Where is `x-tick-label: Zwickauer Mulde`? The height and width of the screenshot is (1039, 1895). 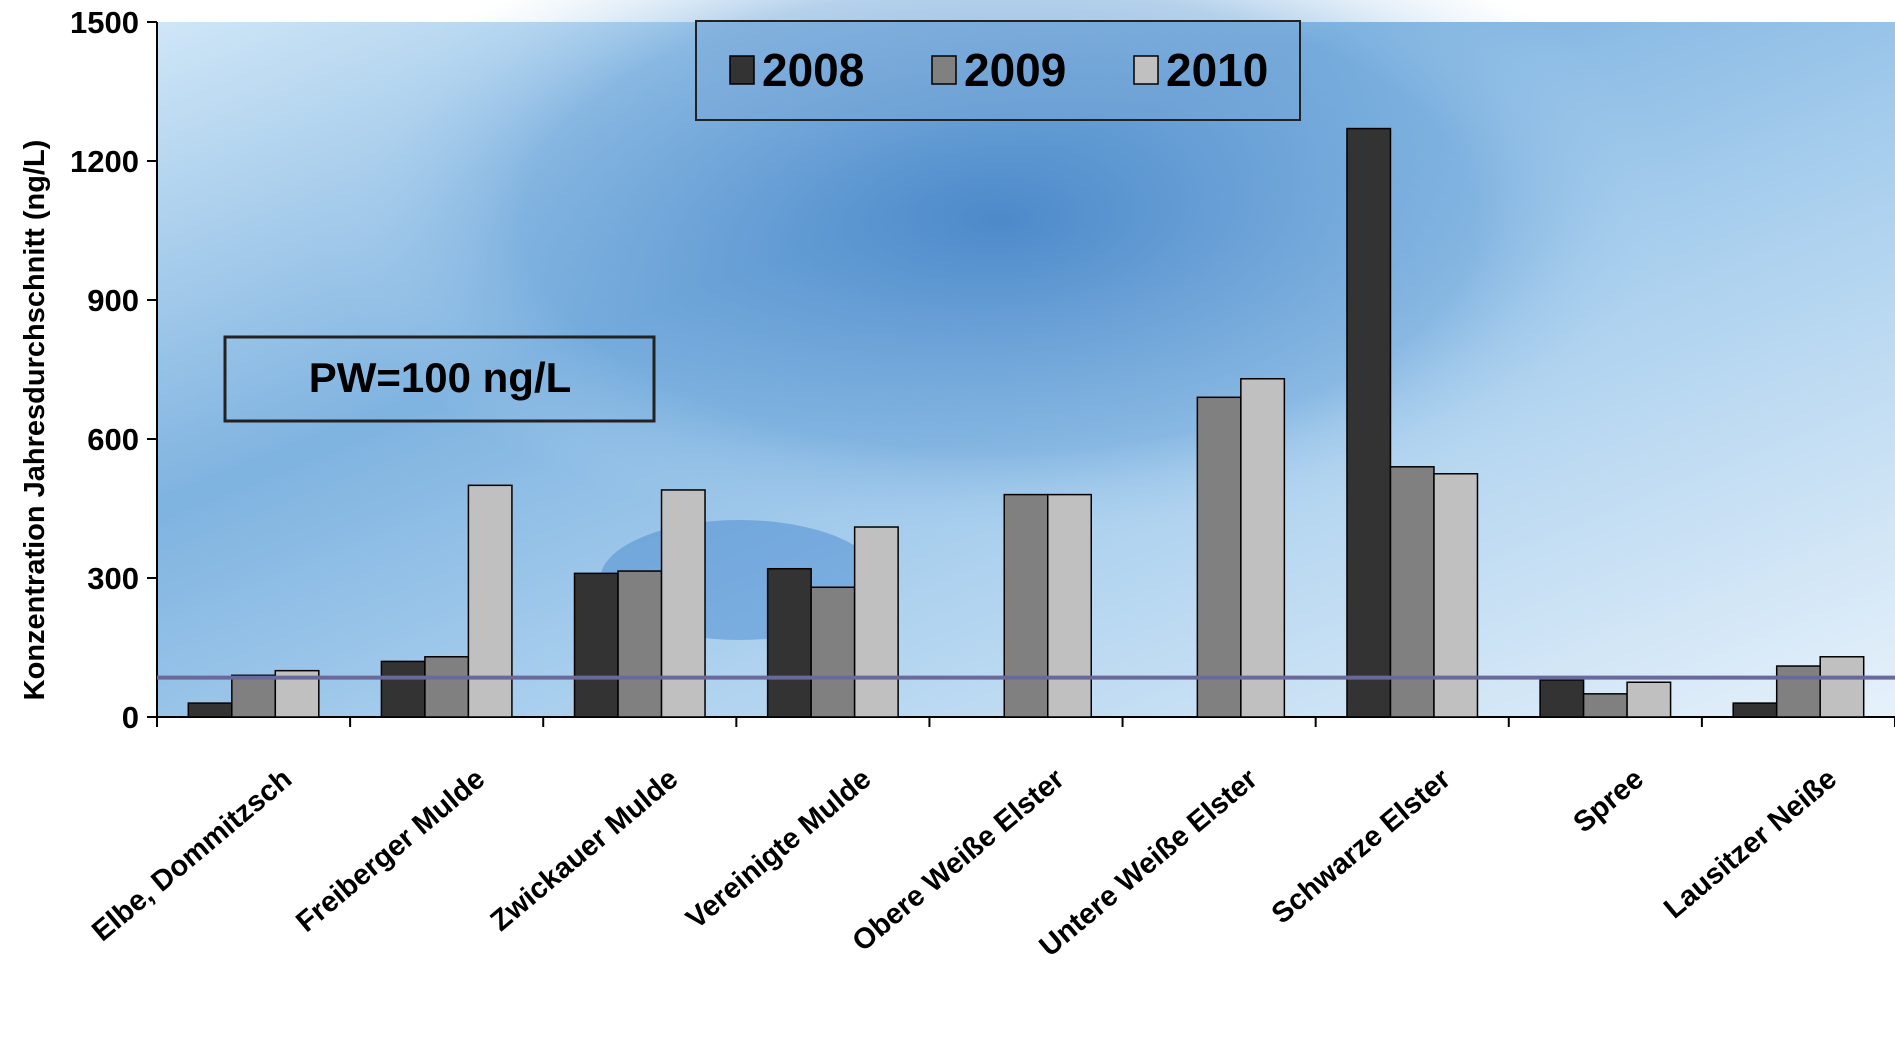 x-tick-label: Zwickauer Mulde is located at coordinates (585, 850).